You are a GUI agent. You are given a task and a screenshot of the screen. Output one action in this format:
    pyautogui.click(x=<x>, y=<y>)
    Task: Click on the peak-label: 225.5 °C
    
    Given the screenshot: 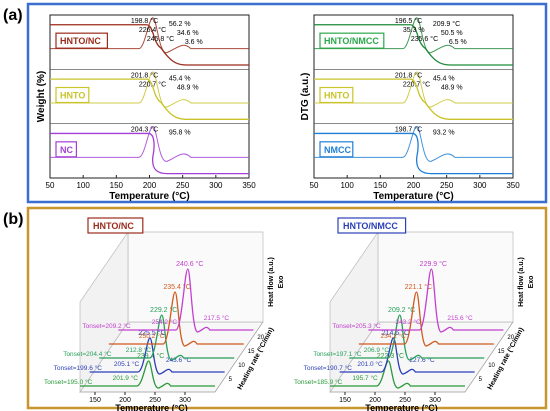 What is the action you would take?
    pyautogui.click(x=151, y=333)
    